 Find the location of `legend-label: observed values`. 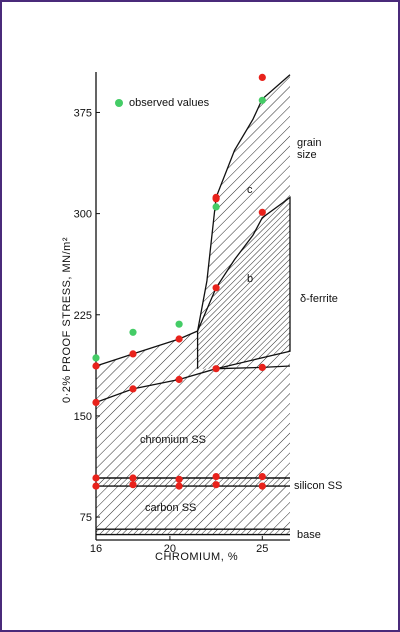

legend-label: observed values is located at coordinates (169, 103).